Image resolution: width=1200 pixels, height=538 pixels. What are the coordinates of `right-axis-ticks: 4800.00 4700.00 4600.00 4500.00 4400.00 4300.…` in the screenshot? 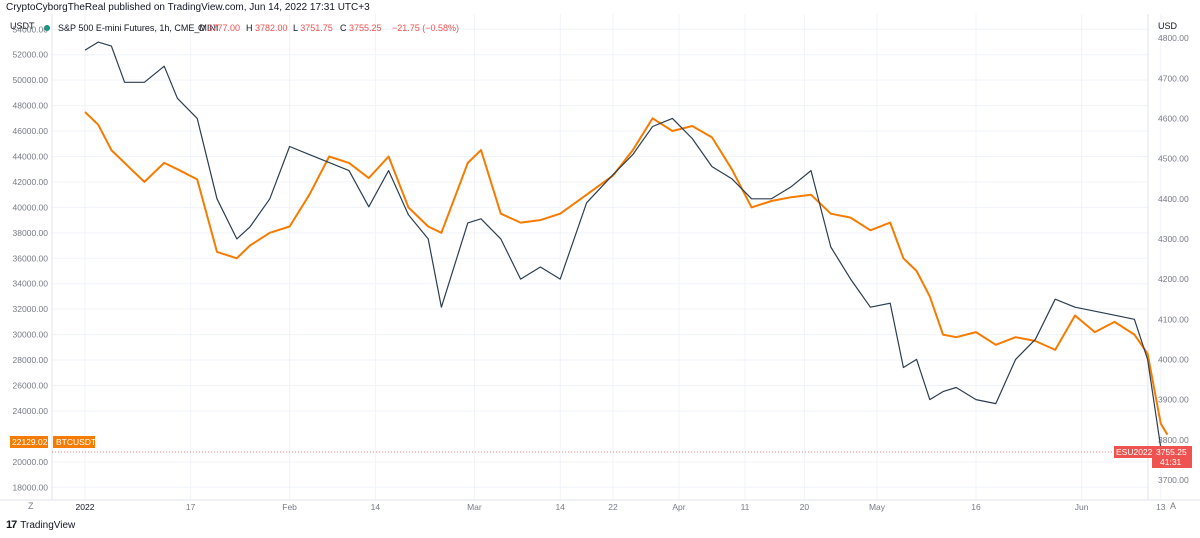 It's located at (1173, 259).